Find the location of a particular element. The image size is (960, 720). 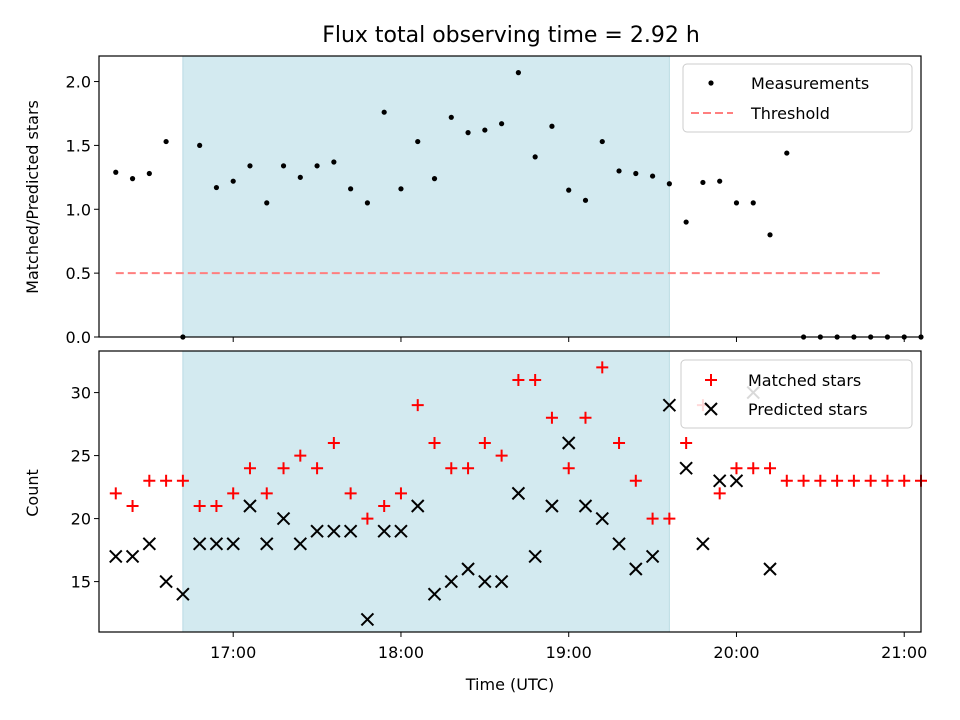

top-y-tick-label: 0.0 is located at coordinates (78, 337).